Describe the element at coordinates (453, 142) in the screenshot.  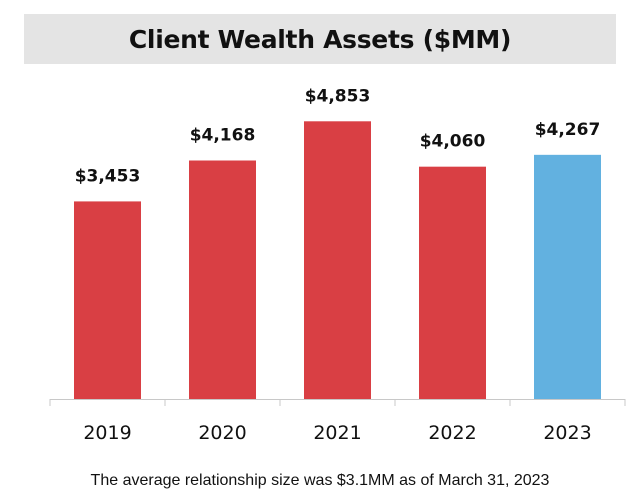
I see `data-label-2022: $4,060` at that location.